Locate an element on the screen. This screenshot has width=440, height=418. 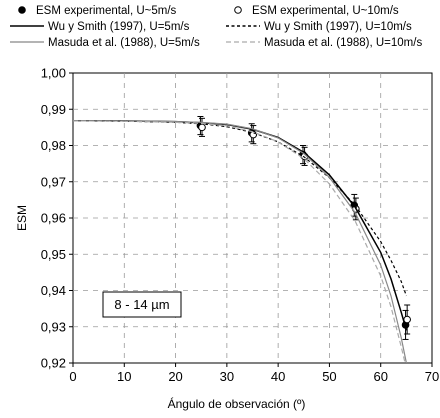
y-axis-label: ESM is located at coordinates (22, 218).